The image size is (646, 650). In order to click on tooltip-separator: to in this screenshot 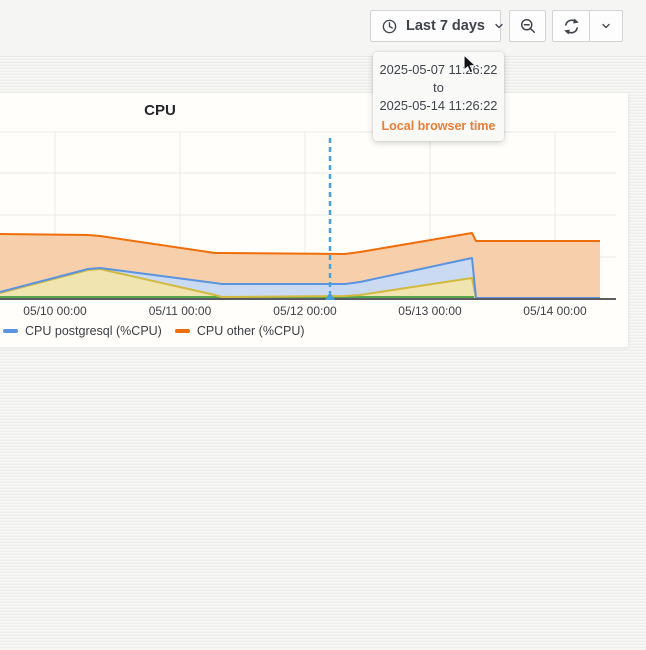, I will do `click(438, 87)`.